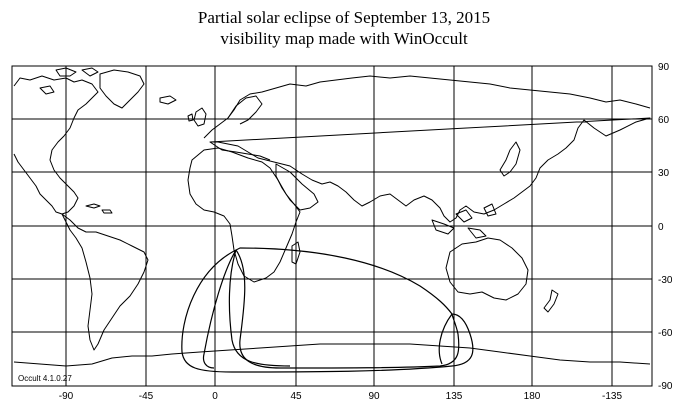  I want to click on lat-tick: -60, so click(665, 333).